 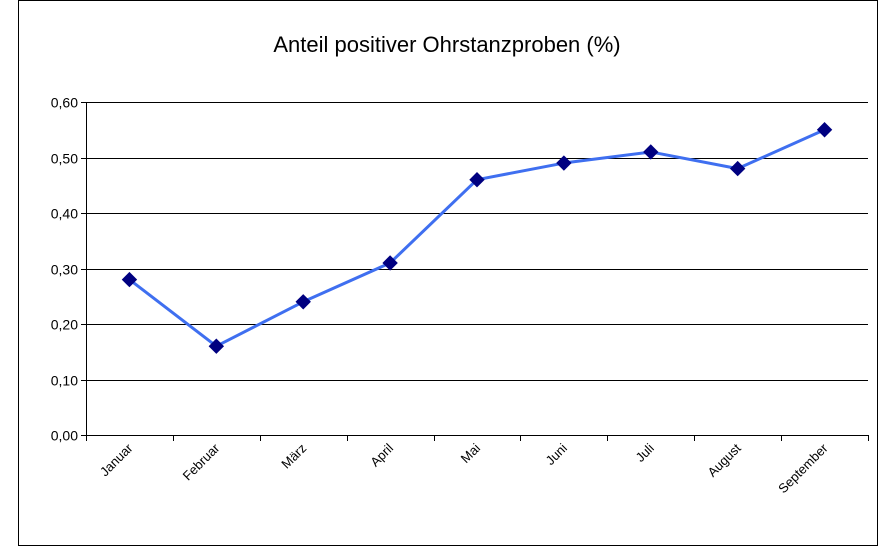 What do you see at coordinates (64, 270) in the screenshot?
I see `y-tick-label: 0,30` at bounding box center [64, 270].